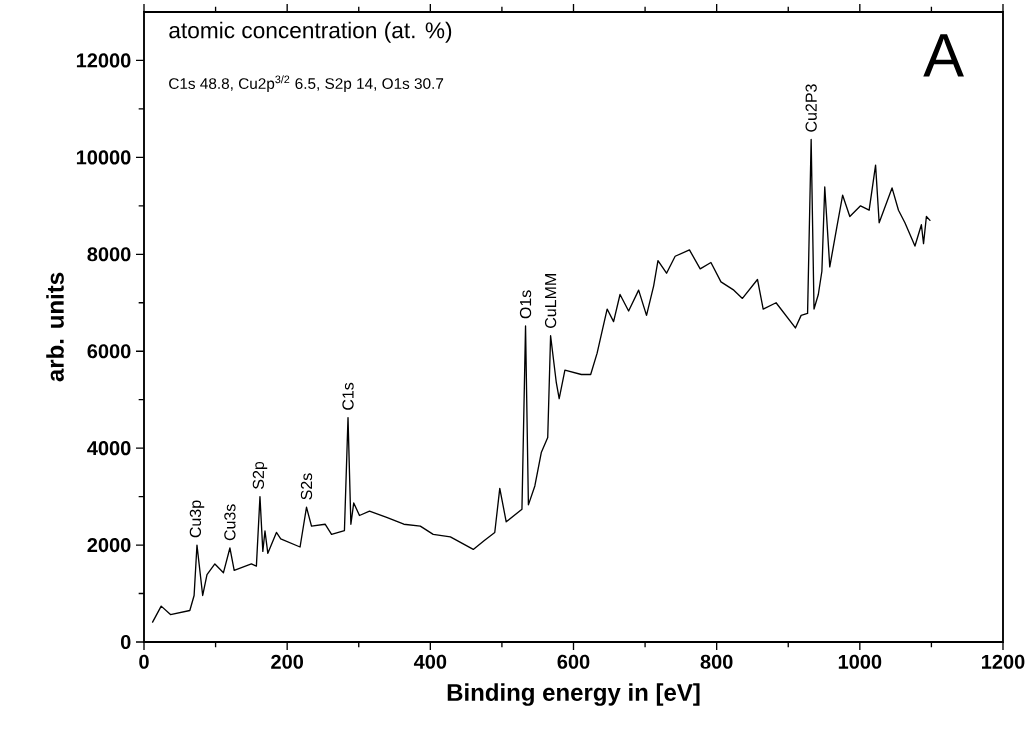 This screenshot has width=1033, height=746. I want to click on annotation: S2p, so click(260, 475).